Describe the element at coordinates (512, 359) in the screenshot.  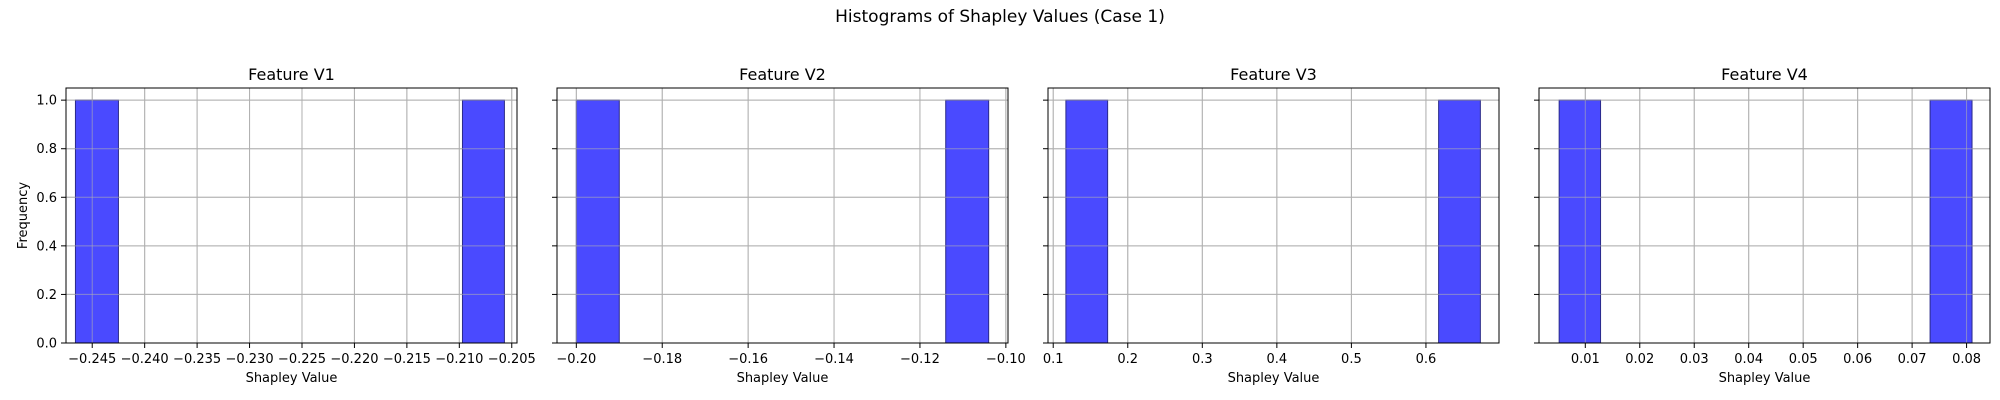
I see `x-tick-label: −0.205` at that location.